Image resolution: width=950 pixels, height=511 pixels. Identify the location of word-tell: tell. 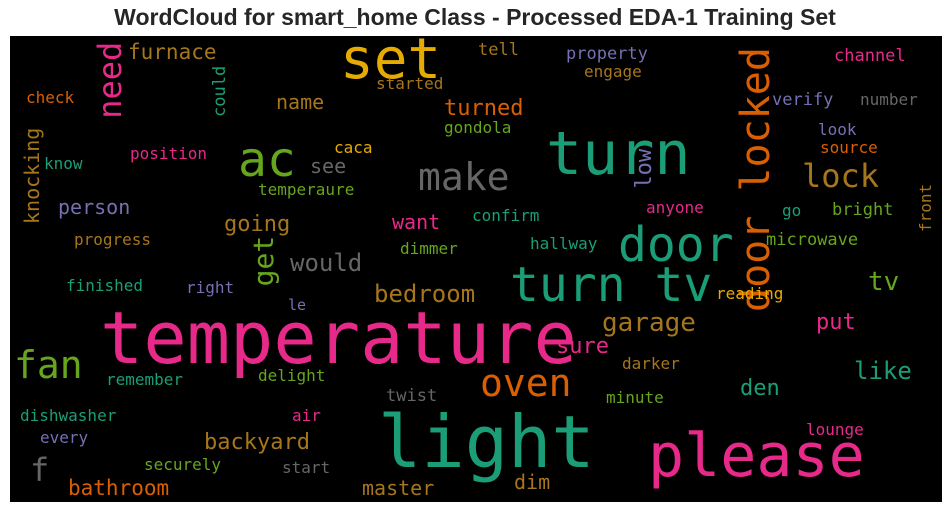
(498, 50).